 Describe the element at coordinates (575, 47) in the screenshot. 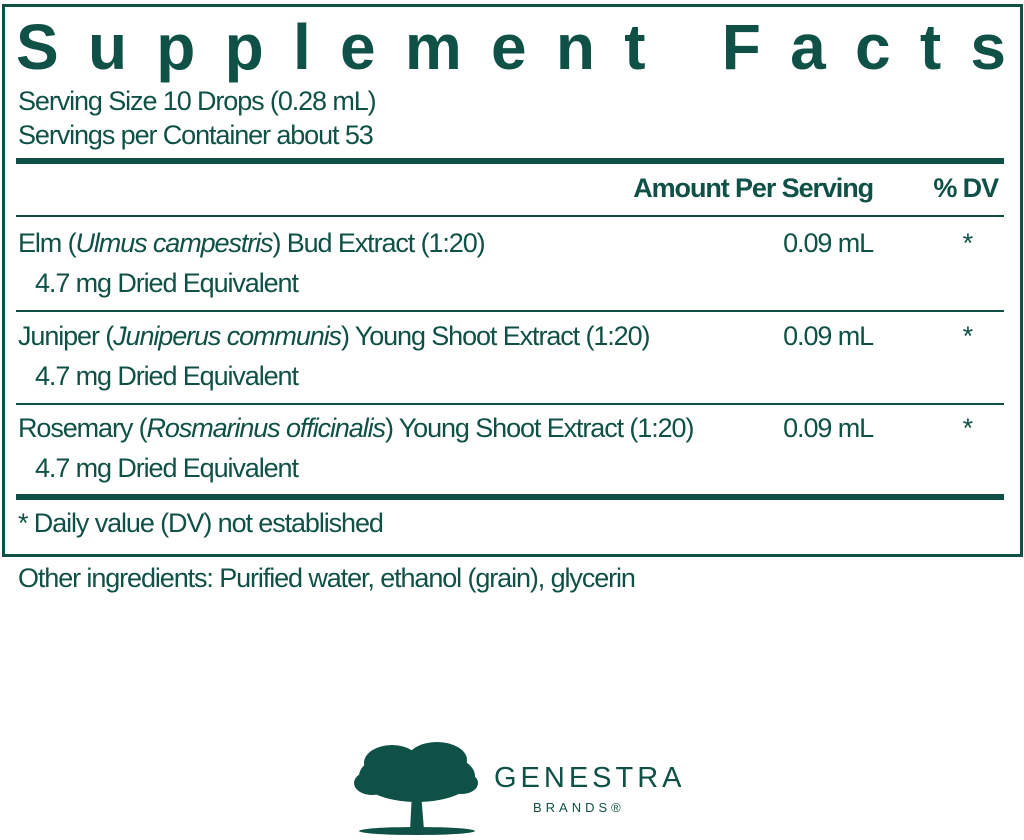

I see `title-letter: n` at that location.